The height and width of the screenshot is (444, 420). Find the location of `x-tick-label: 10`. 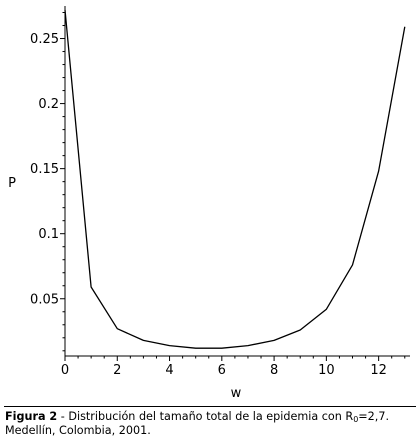

x-tick-label: 10 is located at coordinates (326, 370).